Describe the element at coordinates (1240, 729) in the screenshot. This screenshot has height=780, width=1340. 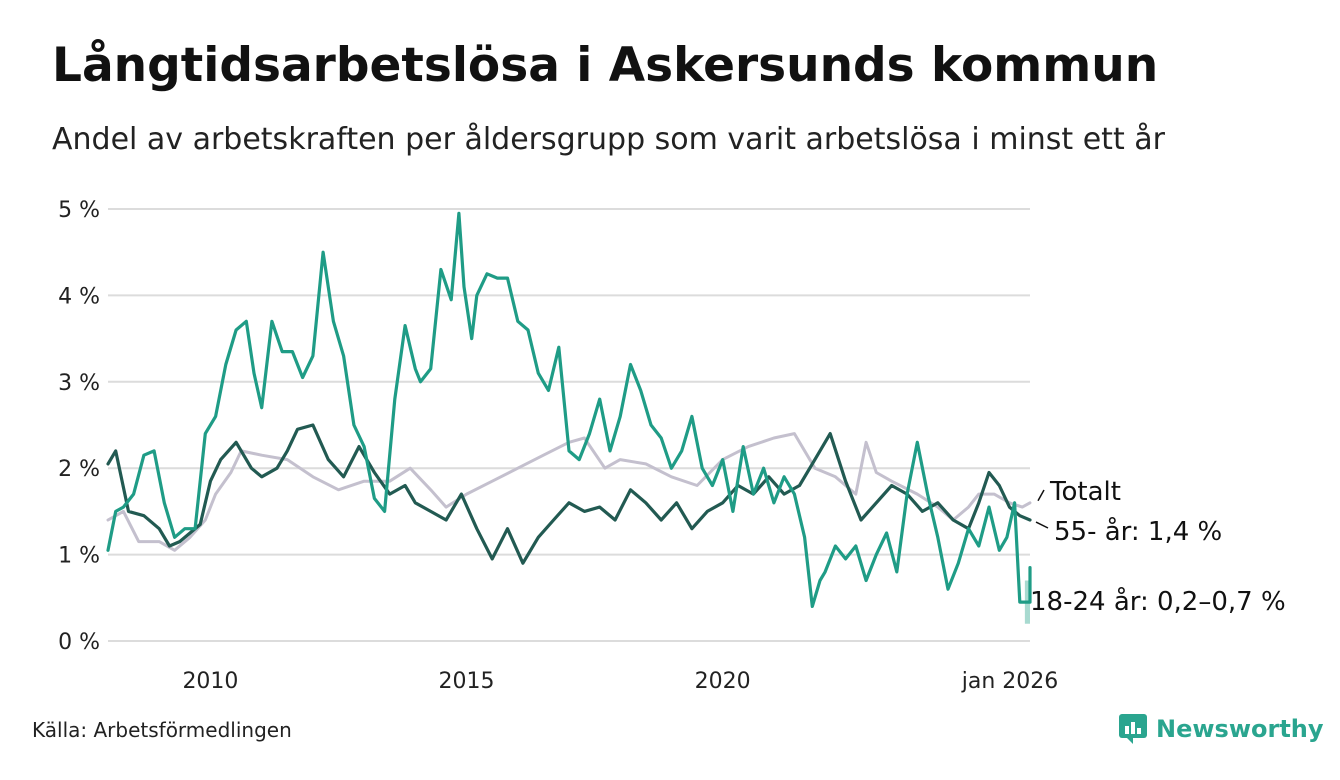
I see `brand-name: Newsworthy` at that location.